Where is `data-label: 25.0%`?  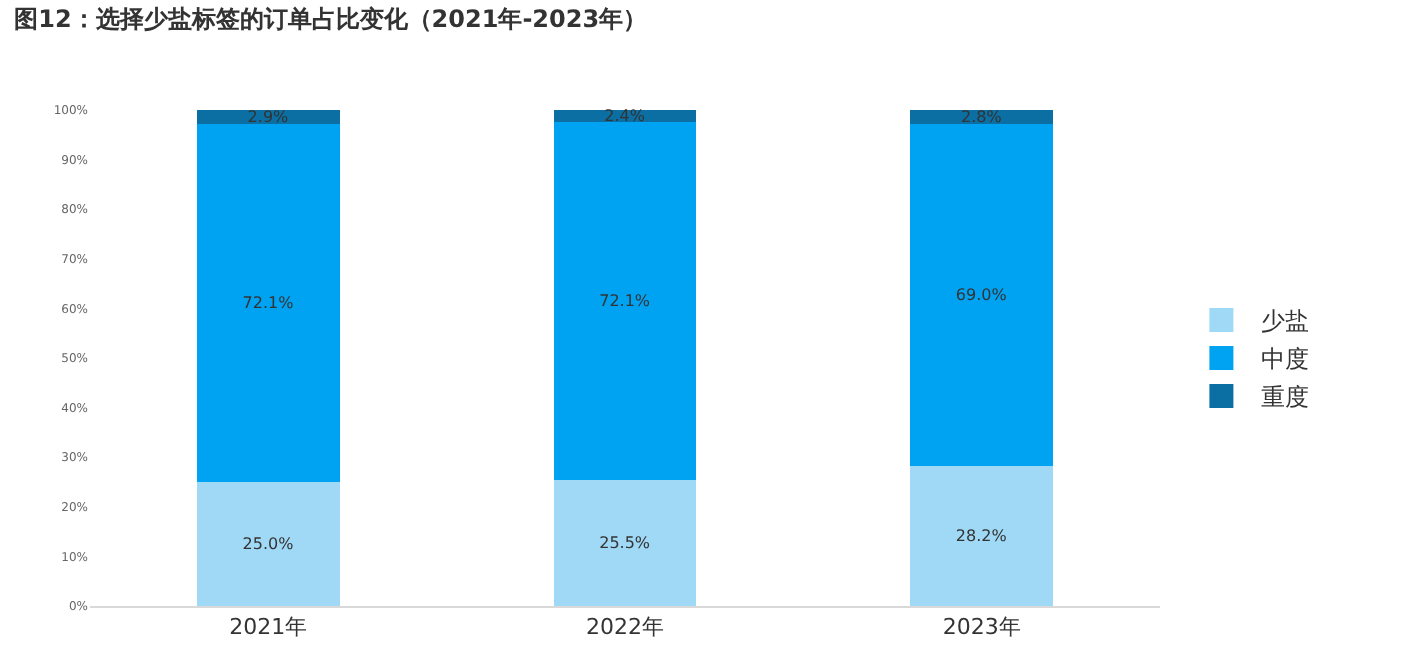 data-label: 25.0% is located at coordinates (268, 544).